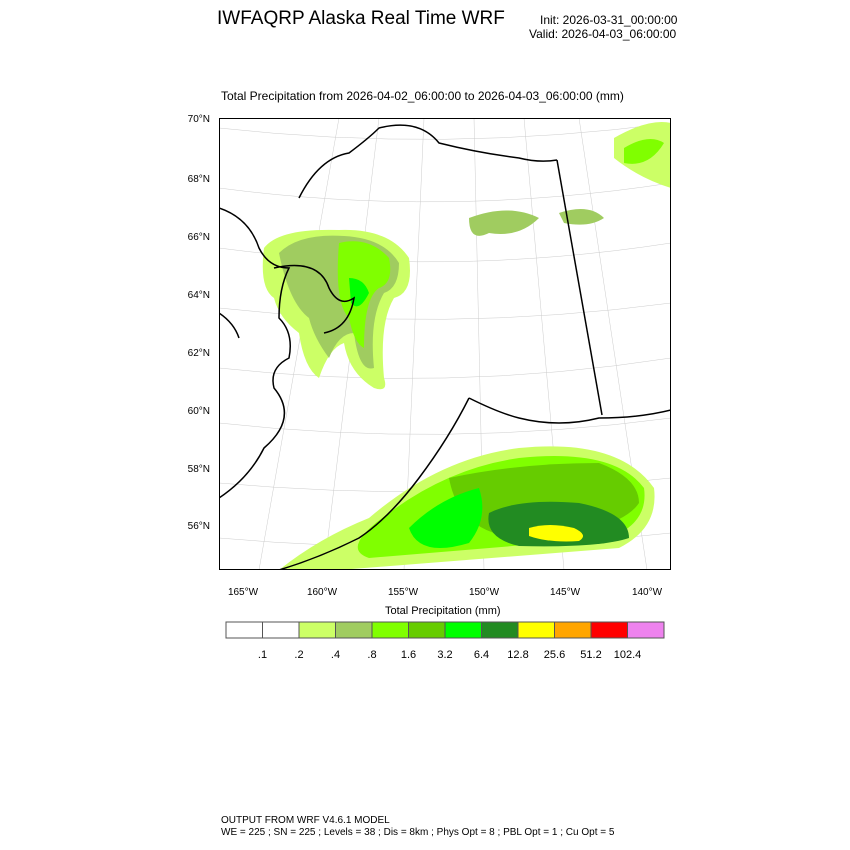 The image size is (850, 850). I want to click on lon-label: 140°W, so click(647, 592).